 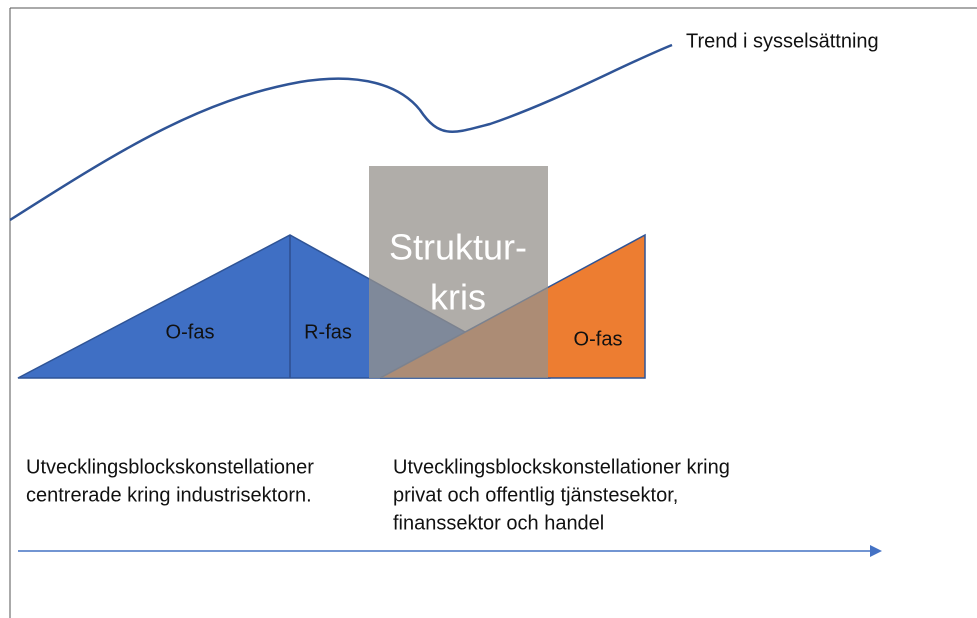 I want to click on left-text: centrerade kring industrisektorn., so click(x=169, y=495).